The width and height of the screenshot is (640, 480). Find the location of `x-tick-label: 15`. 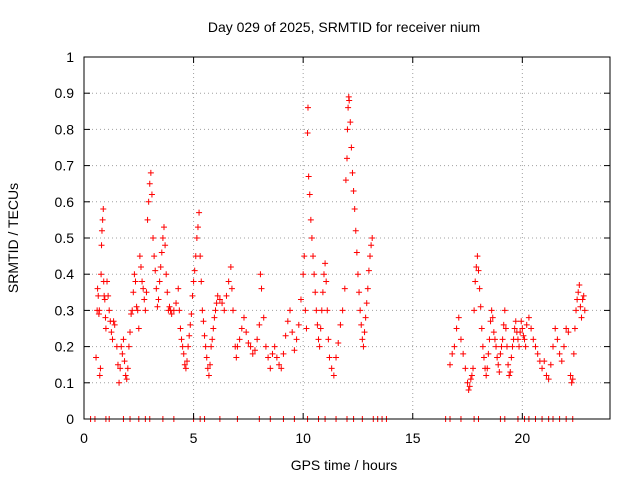

x-tick-label: 15 is located at coordinates (413, 438).